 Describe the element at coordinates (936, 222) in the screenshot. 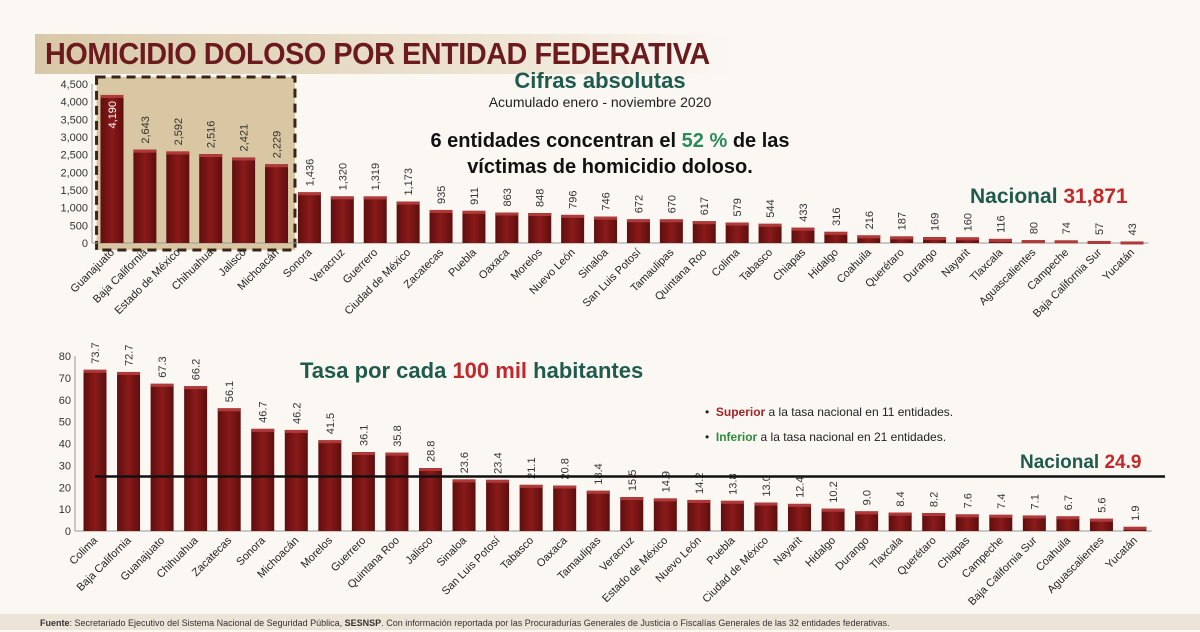

I see `data-label: 169` at that location.